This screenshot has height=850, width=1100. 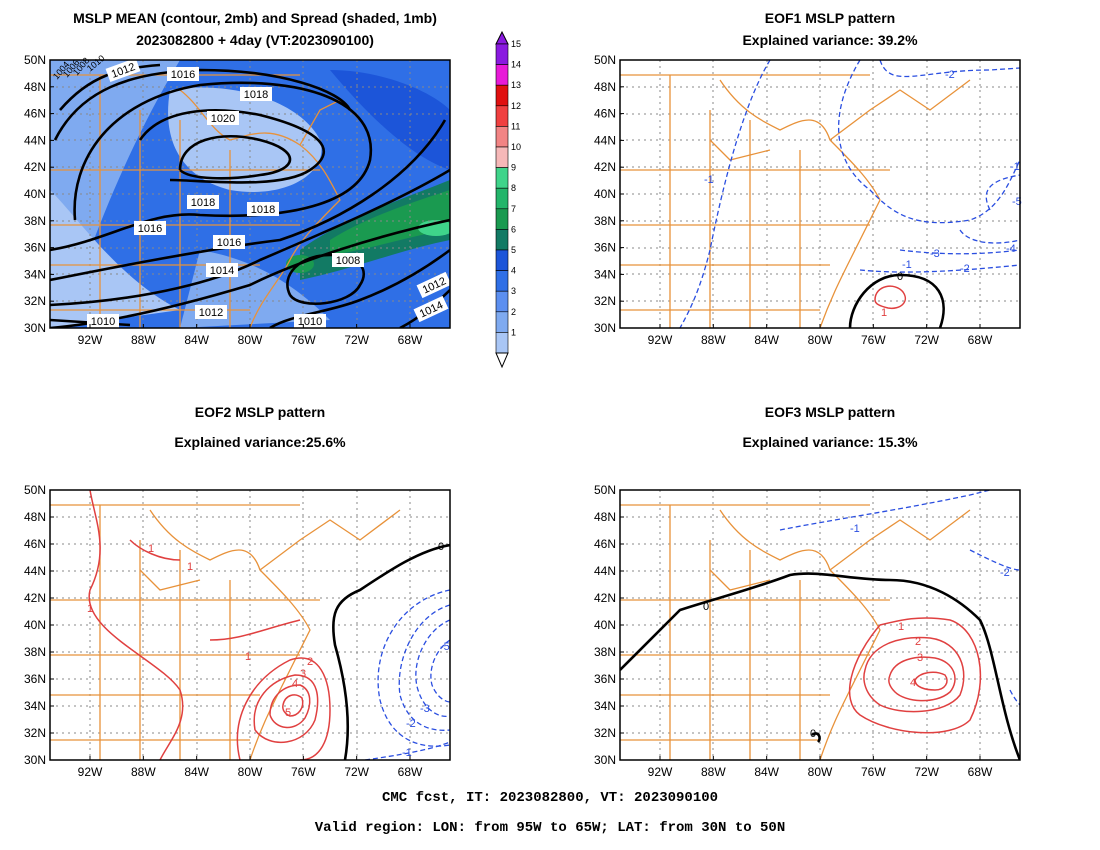 I want to click on panel1-title-line2: 2023082800 + 4day (VT:2023090100), so click(x=255, y=40).